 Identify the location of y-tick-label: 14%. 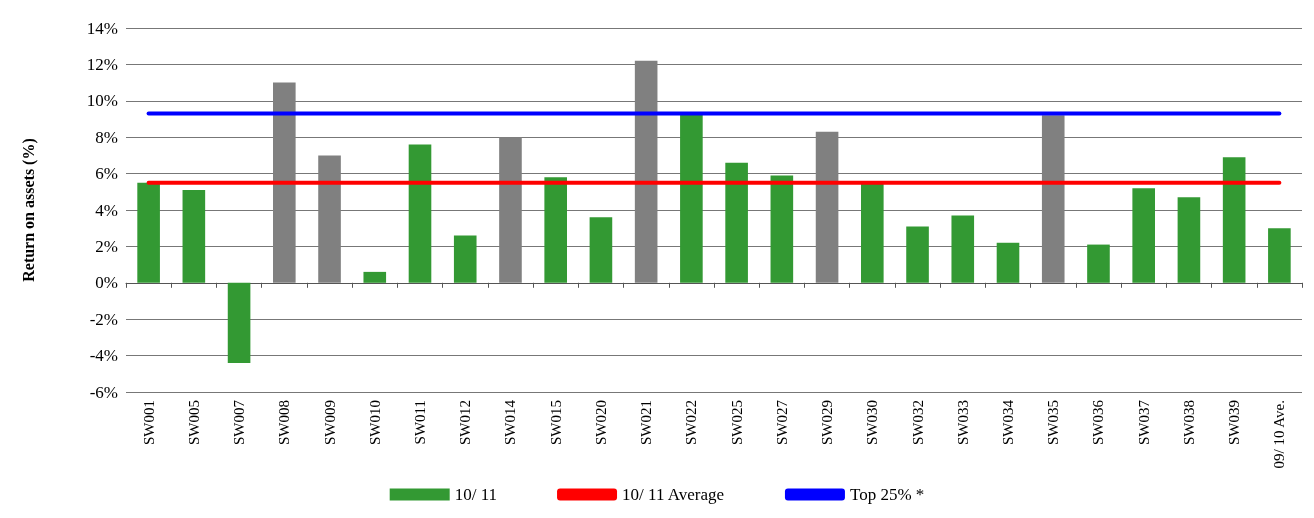
(102, 28).